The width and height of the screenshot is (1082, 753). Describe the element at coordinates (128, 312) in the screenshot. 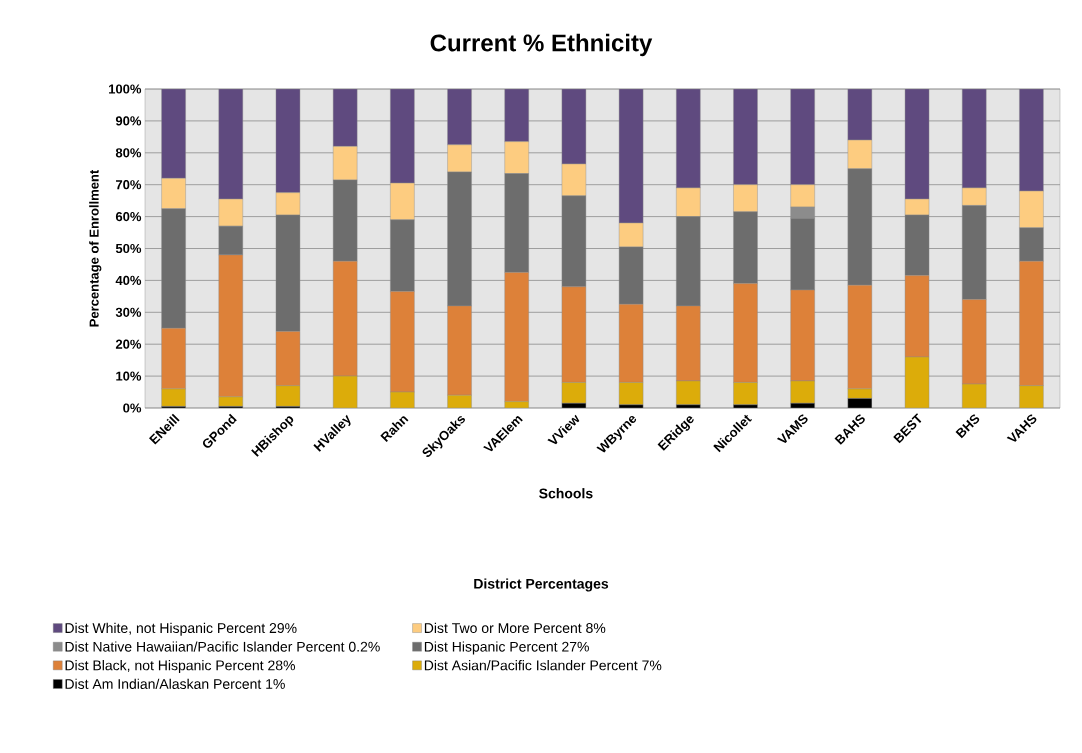

I see `y-tick-label: 30%` at that location.